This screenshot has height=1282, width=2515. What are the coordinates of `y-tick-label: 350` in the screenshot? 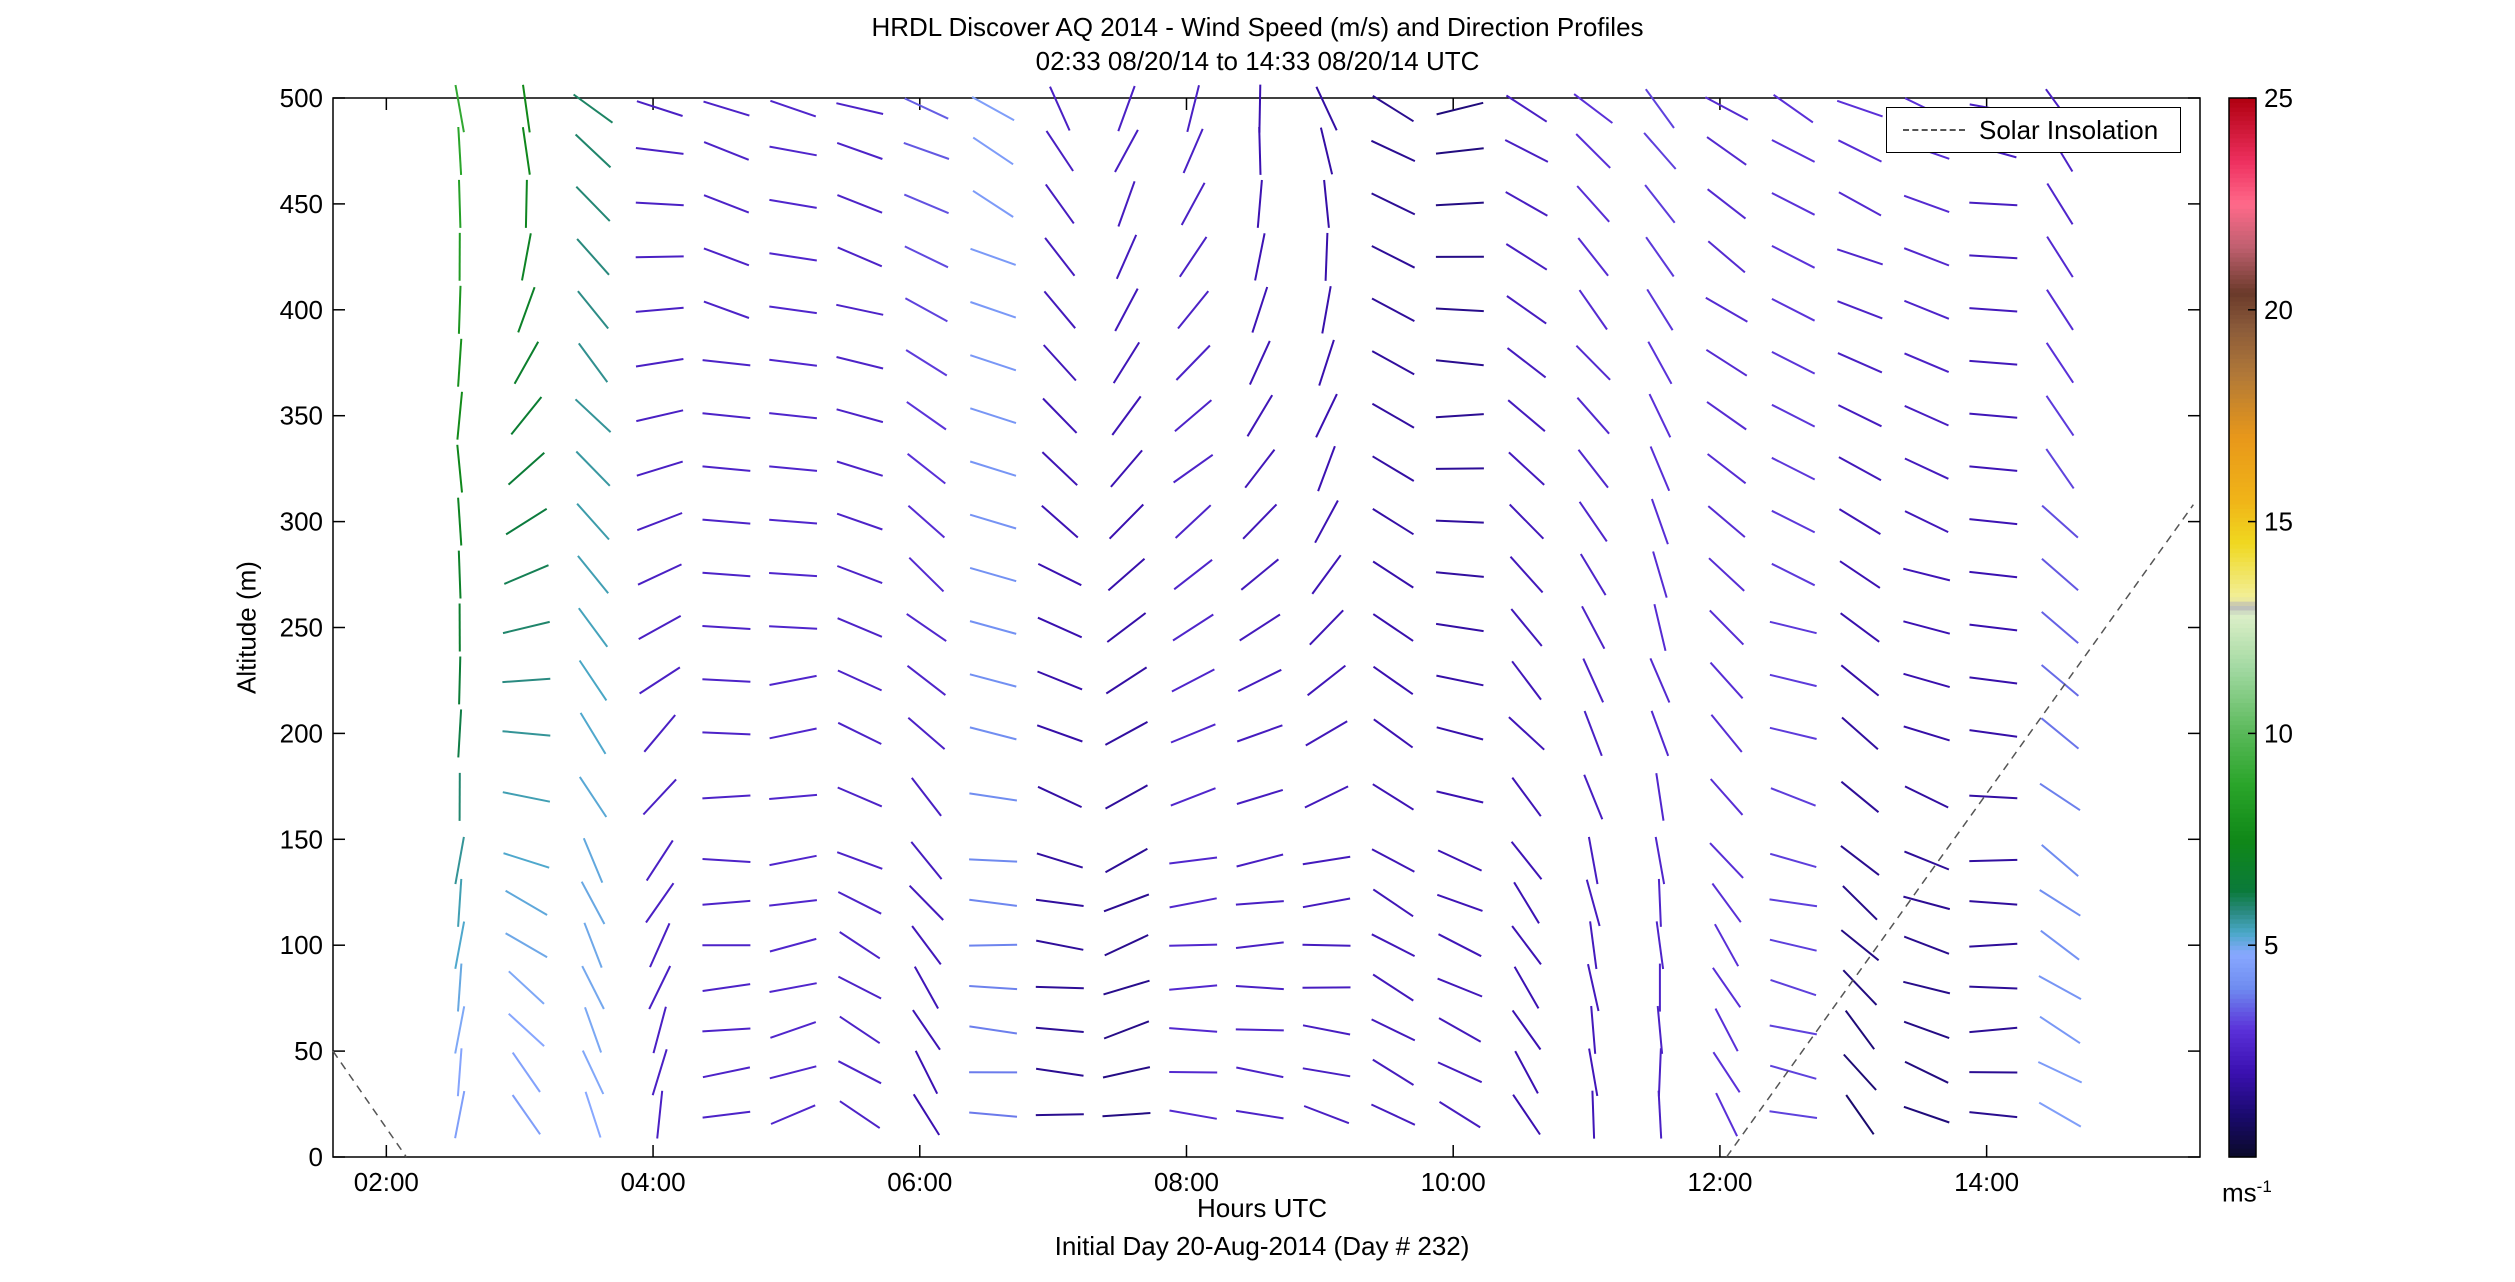 It's located at (301, 416).